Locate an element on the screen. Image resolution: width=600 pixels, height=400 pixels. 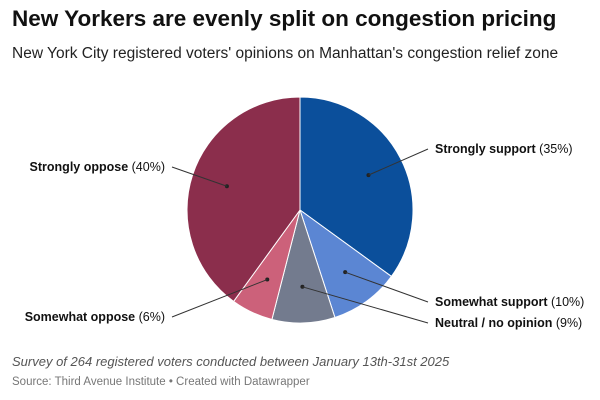
leader-line-strongly-support is located at coordinates (398, 162).